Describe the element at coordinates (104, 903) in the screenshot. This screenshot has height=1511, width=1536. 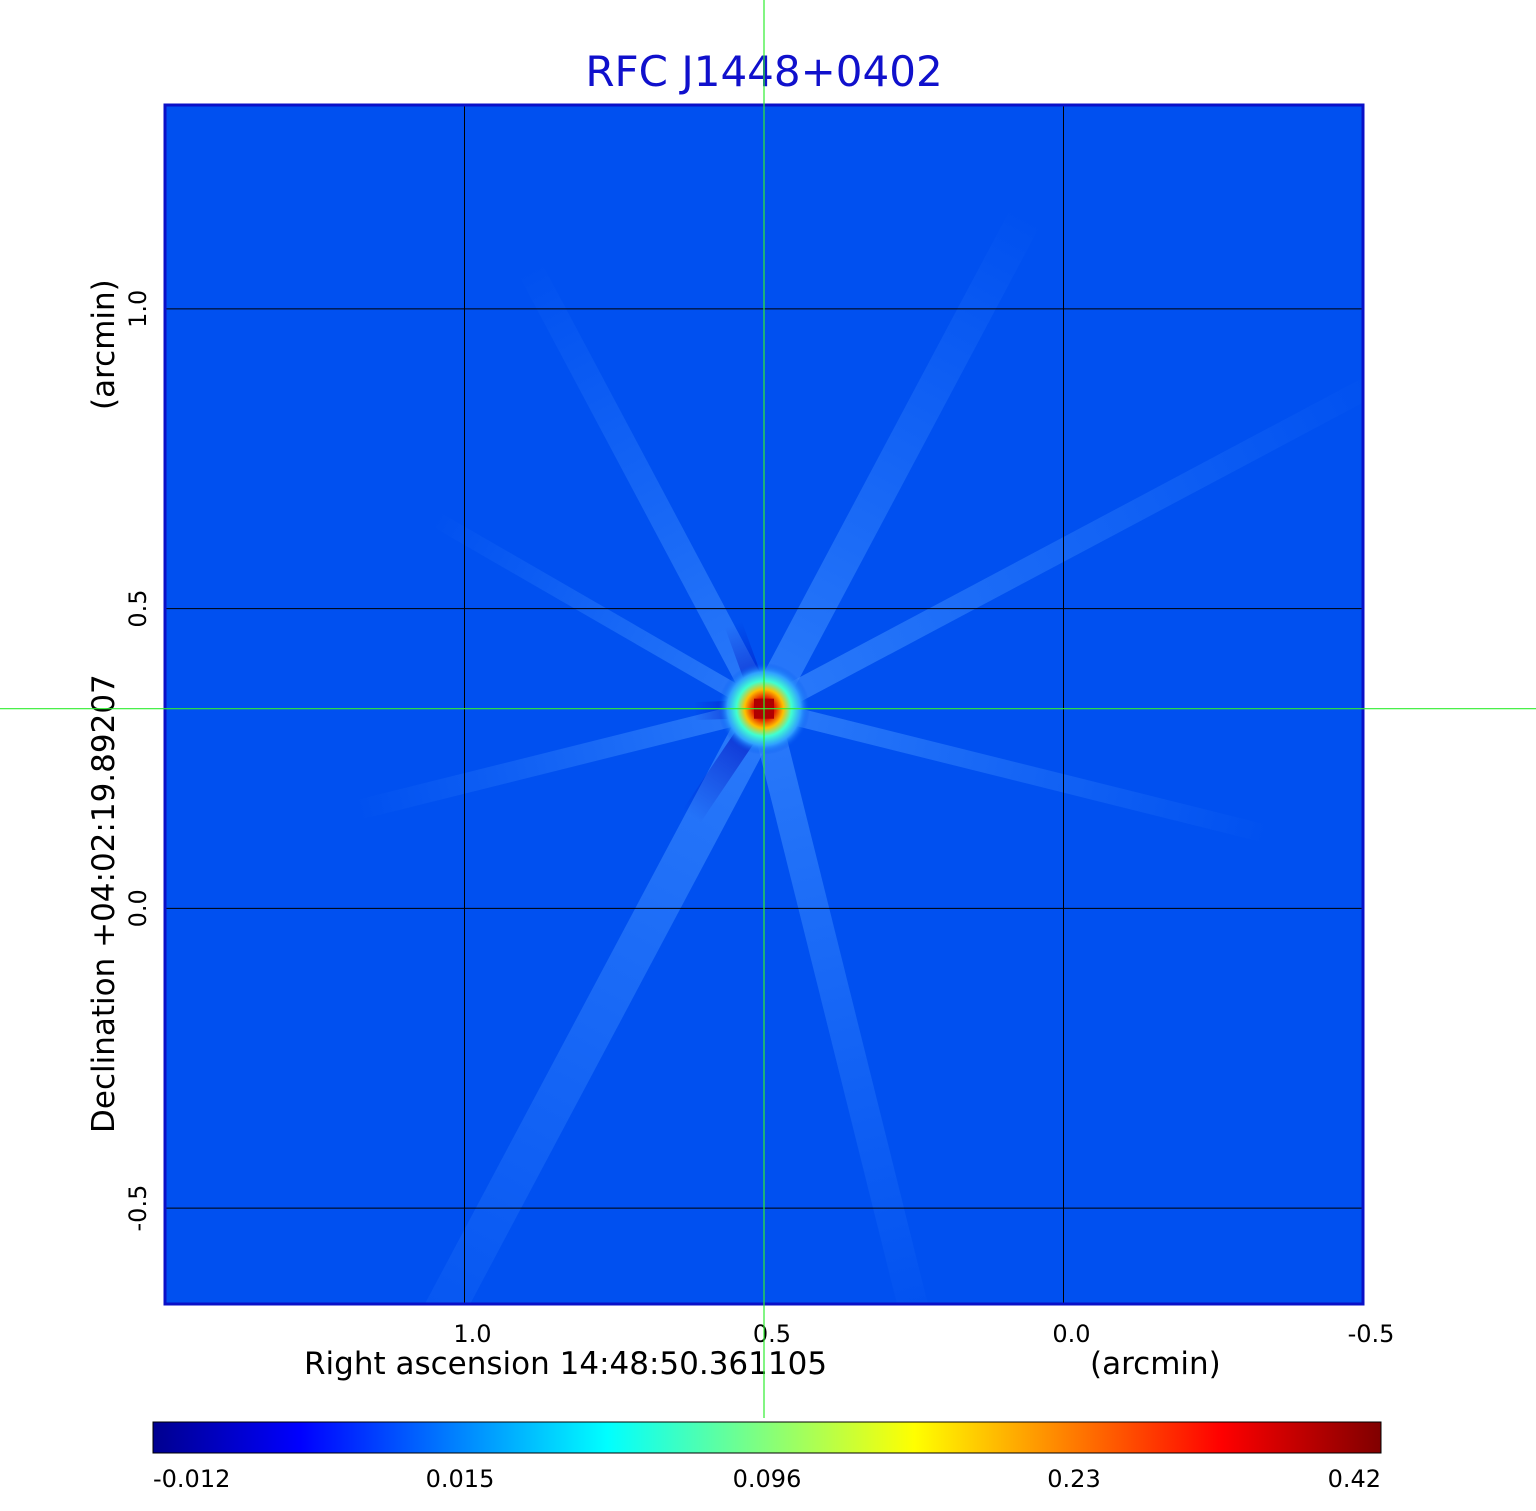
I see `y-axis-label: Declination +04:02:19.89207` at that location.